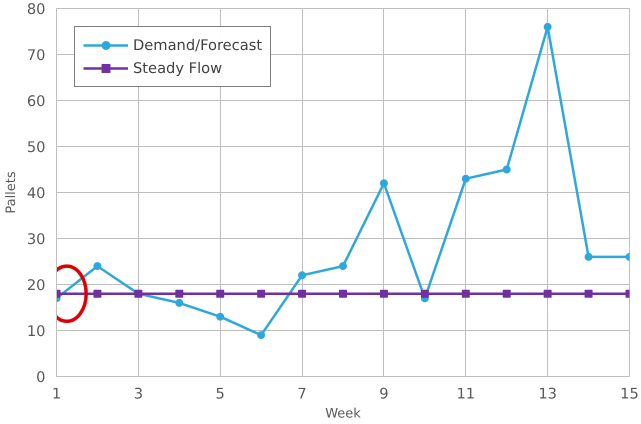  What do you see at coordinates (547, 394) in the screenshot?
I see `x-tick-label: 13` at bounding box center [547, 394].